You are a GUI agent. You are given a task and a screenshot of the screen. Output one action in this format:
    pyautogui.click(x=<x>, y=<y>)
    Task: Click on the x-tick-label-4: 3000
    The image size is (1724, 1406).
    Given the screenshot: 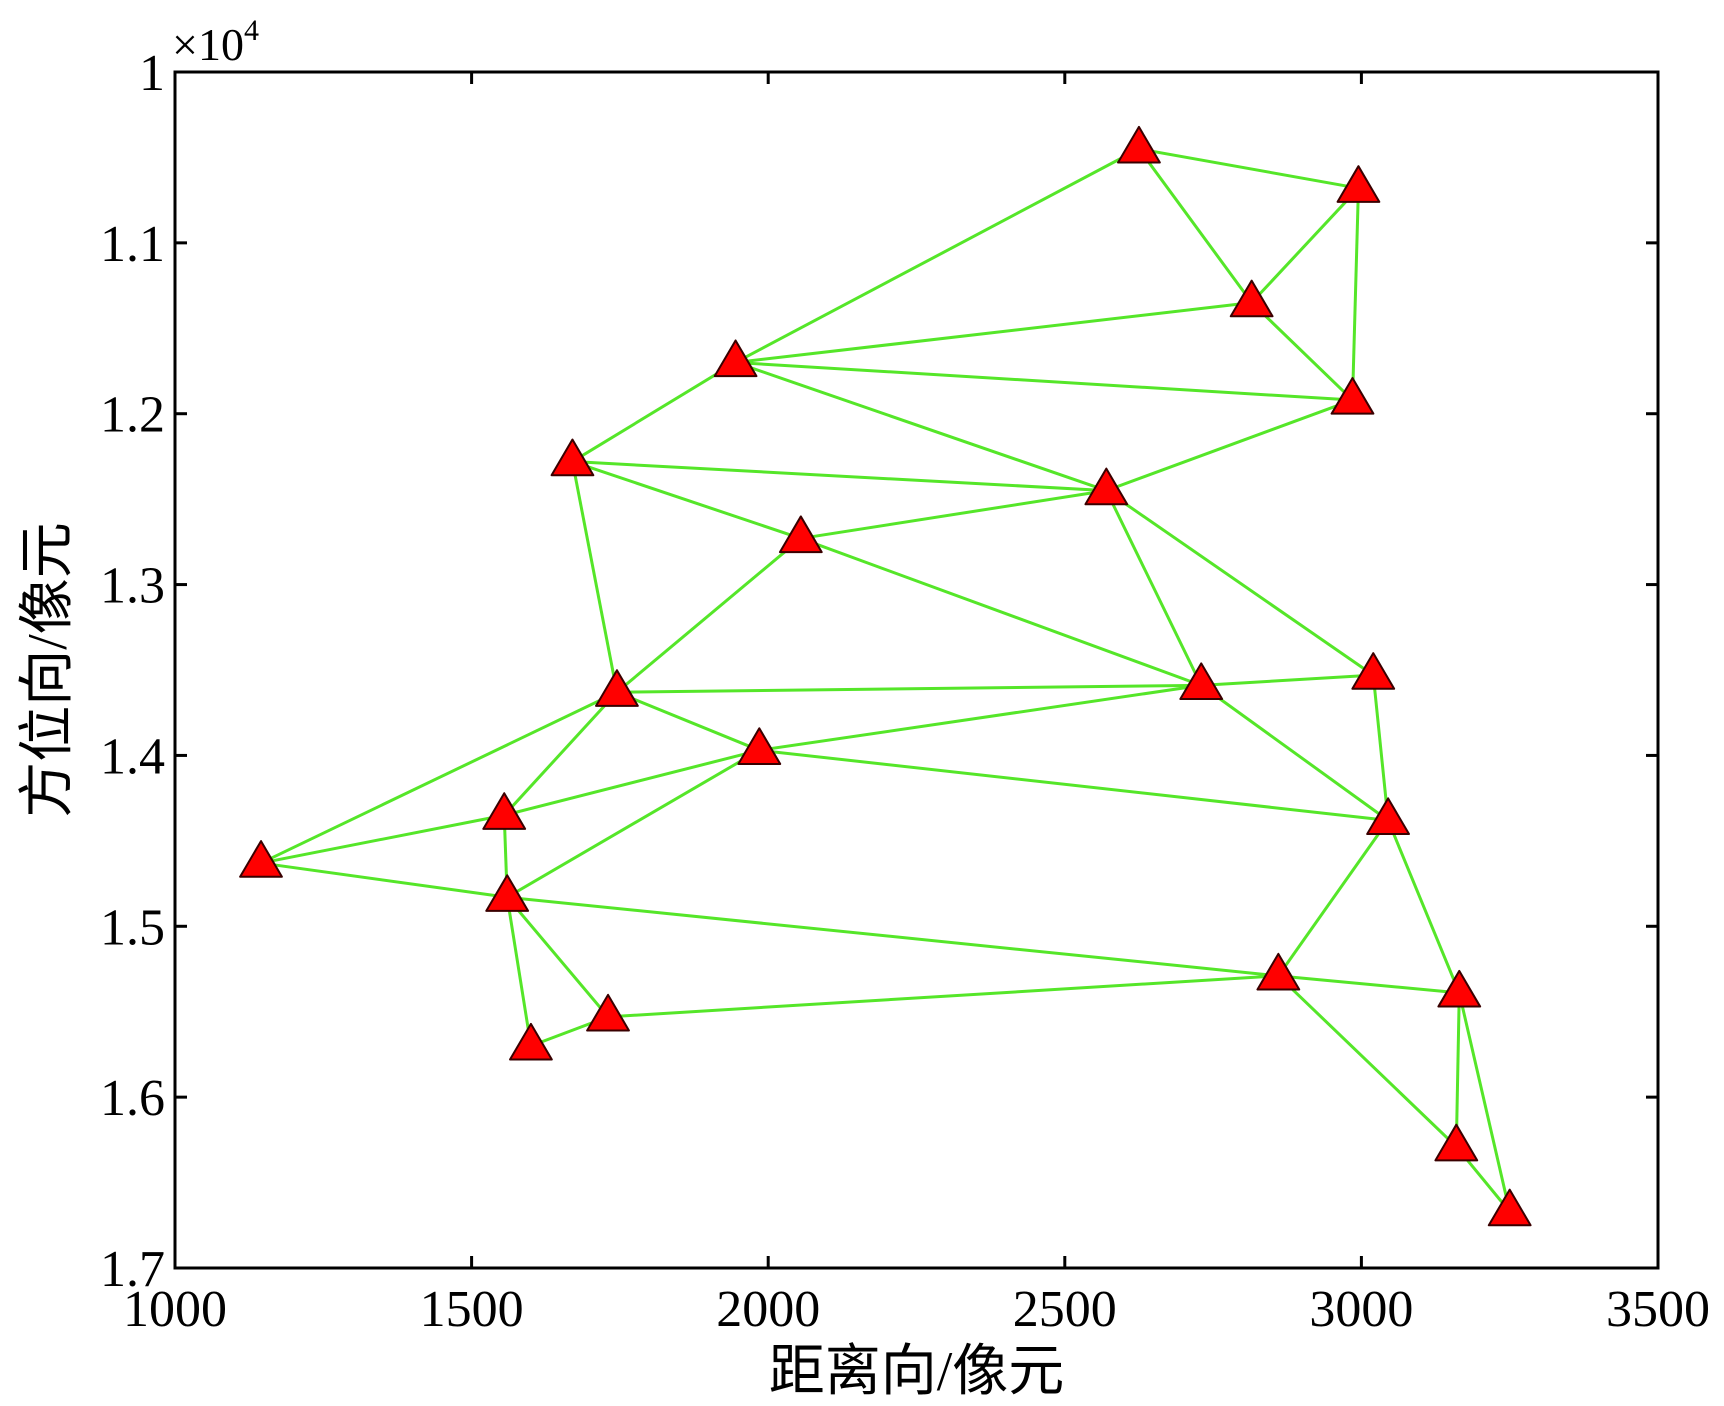 What is the action you would take?
    pyautogui.click(x=1361, y=1309)
    